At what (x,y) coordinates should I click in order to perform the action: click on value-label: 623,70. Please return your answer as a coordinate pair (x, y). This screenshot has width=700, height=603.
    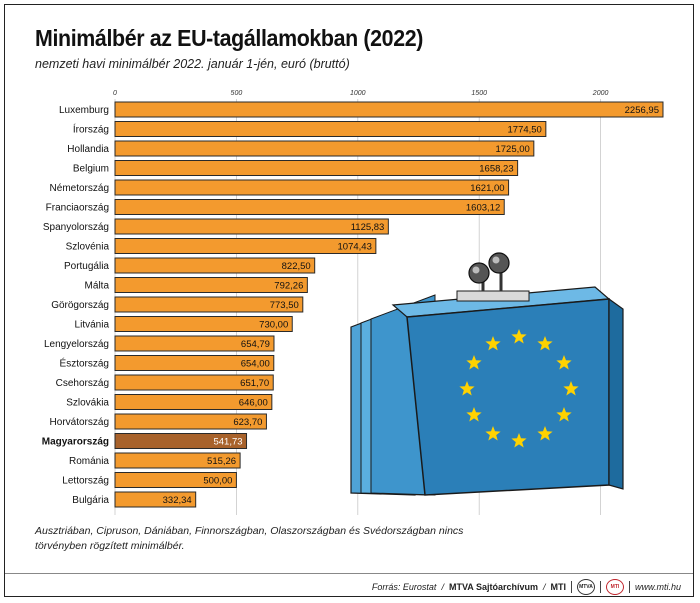
    Looking at the image, I should click on (247, 422).